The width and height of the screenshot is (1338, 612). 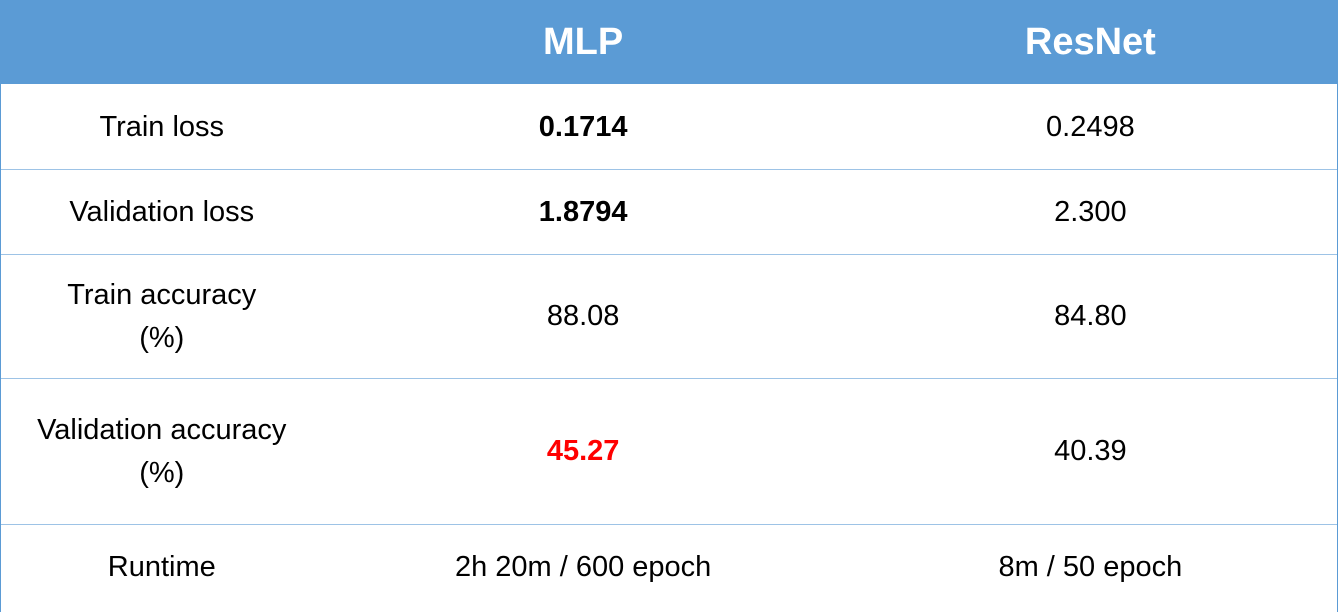 I want to click on metric-label-line: Train accuracy, so click(x=162, y=294).